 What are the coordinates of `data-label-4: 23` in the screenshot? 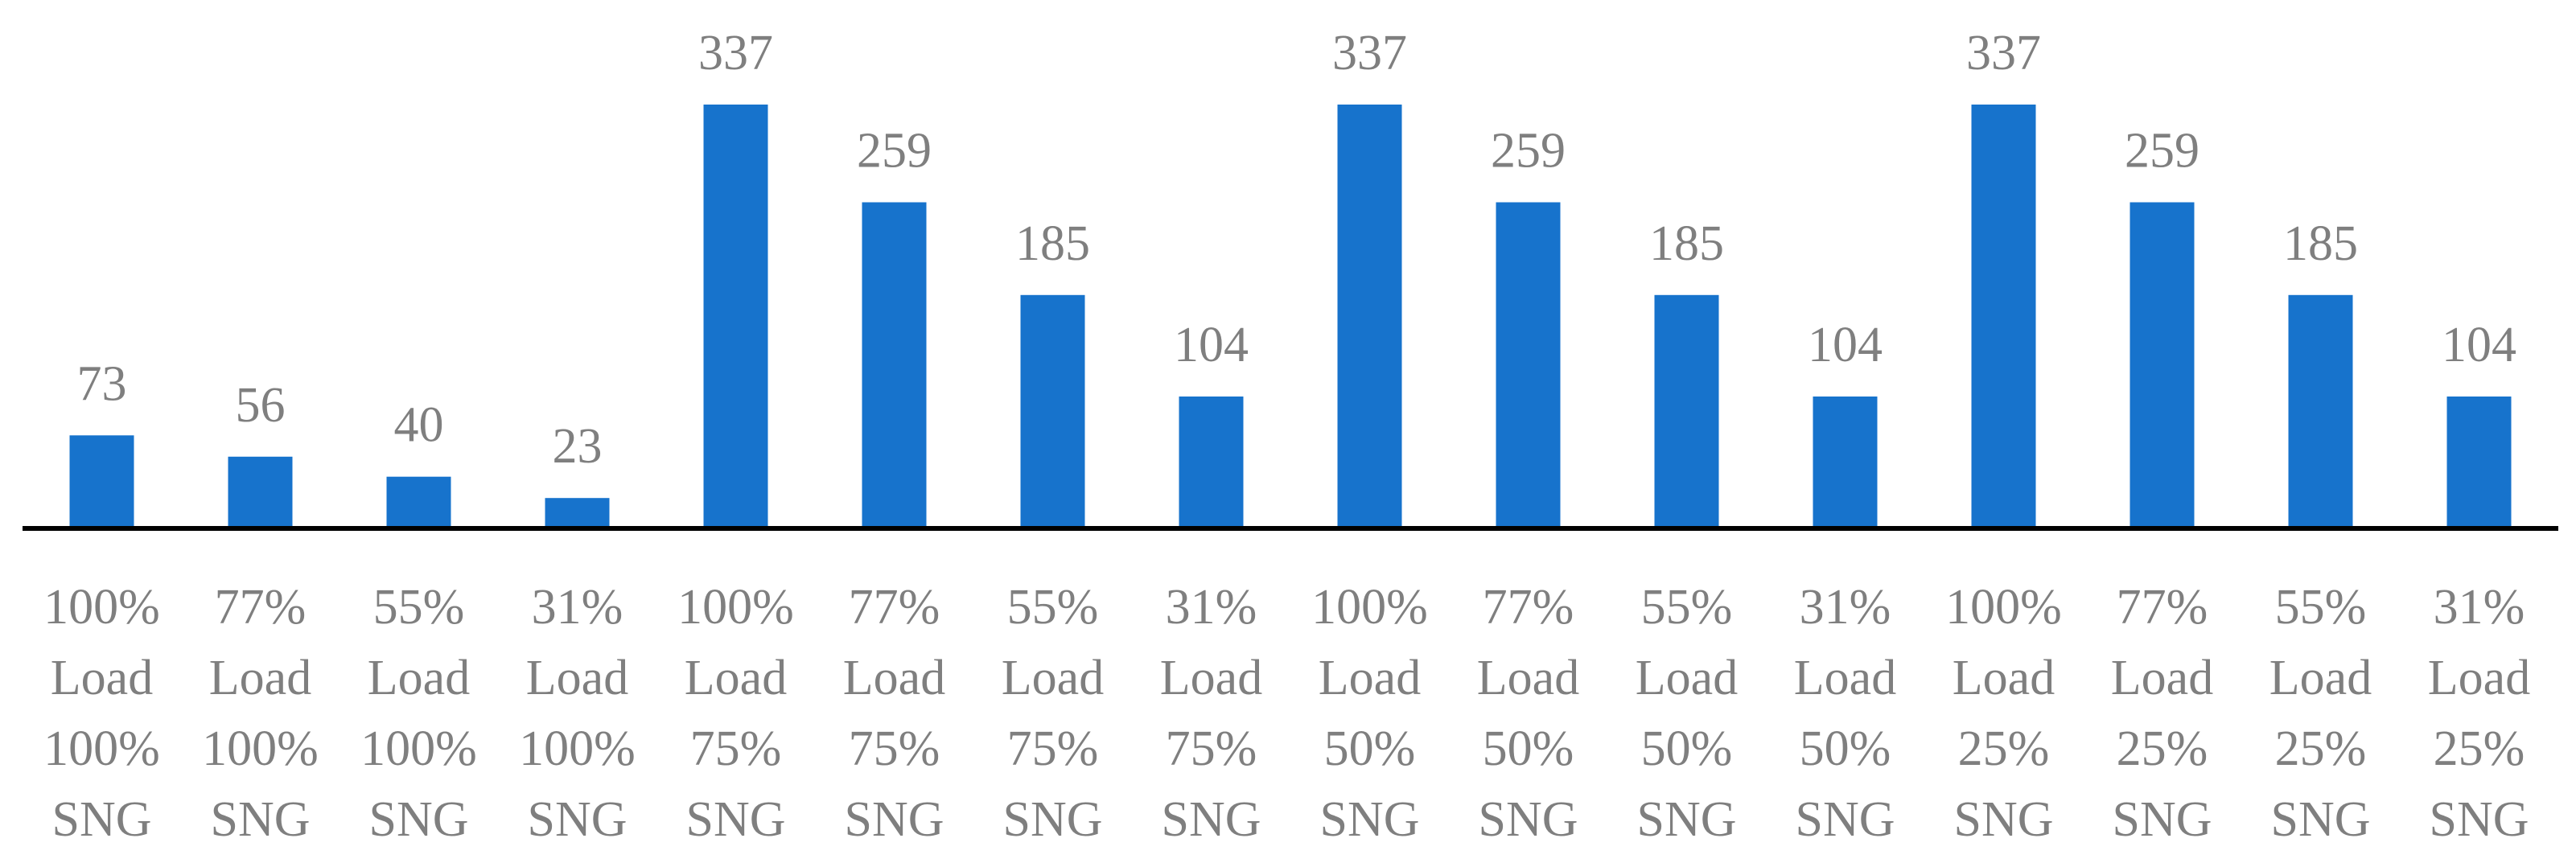 It's located at (578, 446).